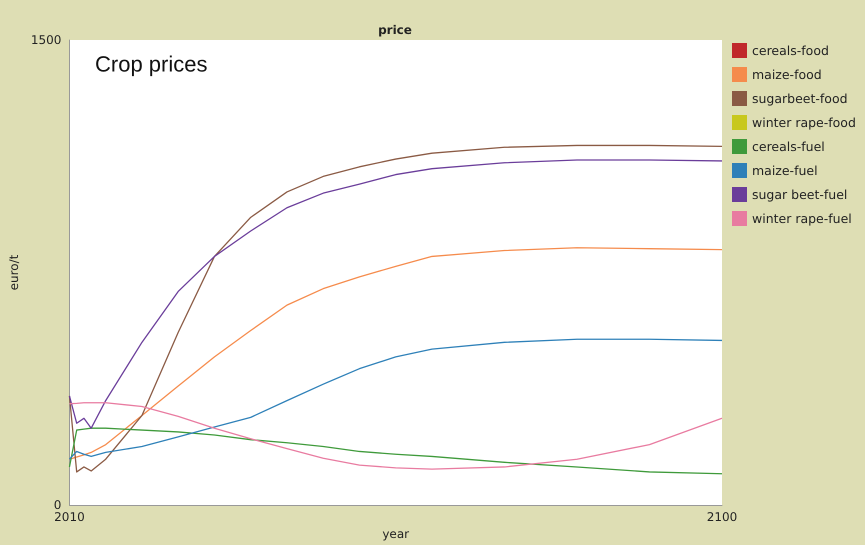  What do you see at coordinates (804, 122) in the screenshot?
I see `legend-label: winter rape-food` at bounding box center [804, 122].